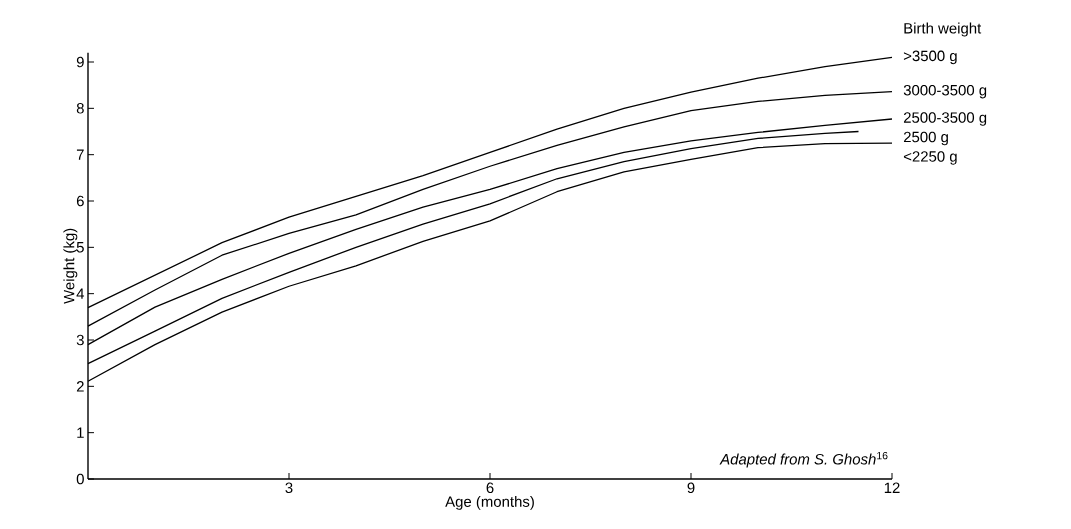 The width and height of the screenshot is (1071, 529). I want to click on x-tick-label: 9, so click(691, 488).